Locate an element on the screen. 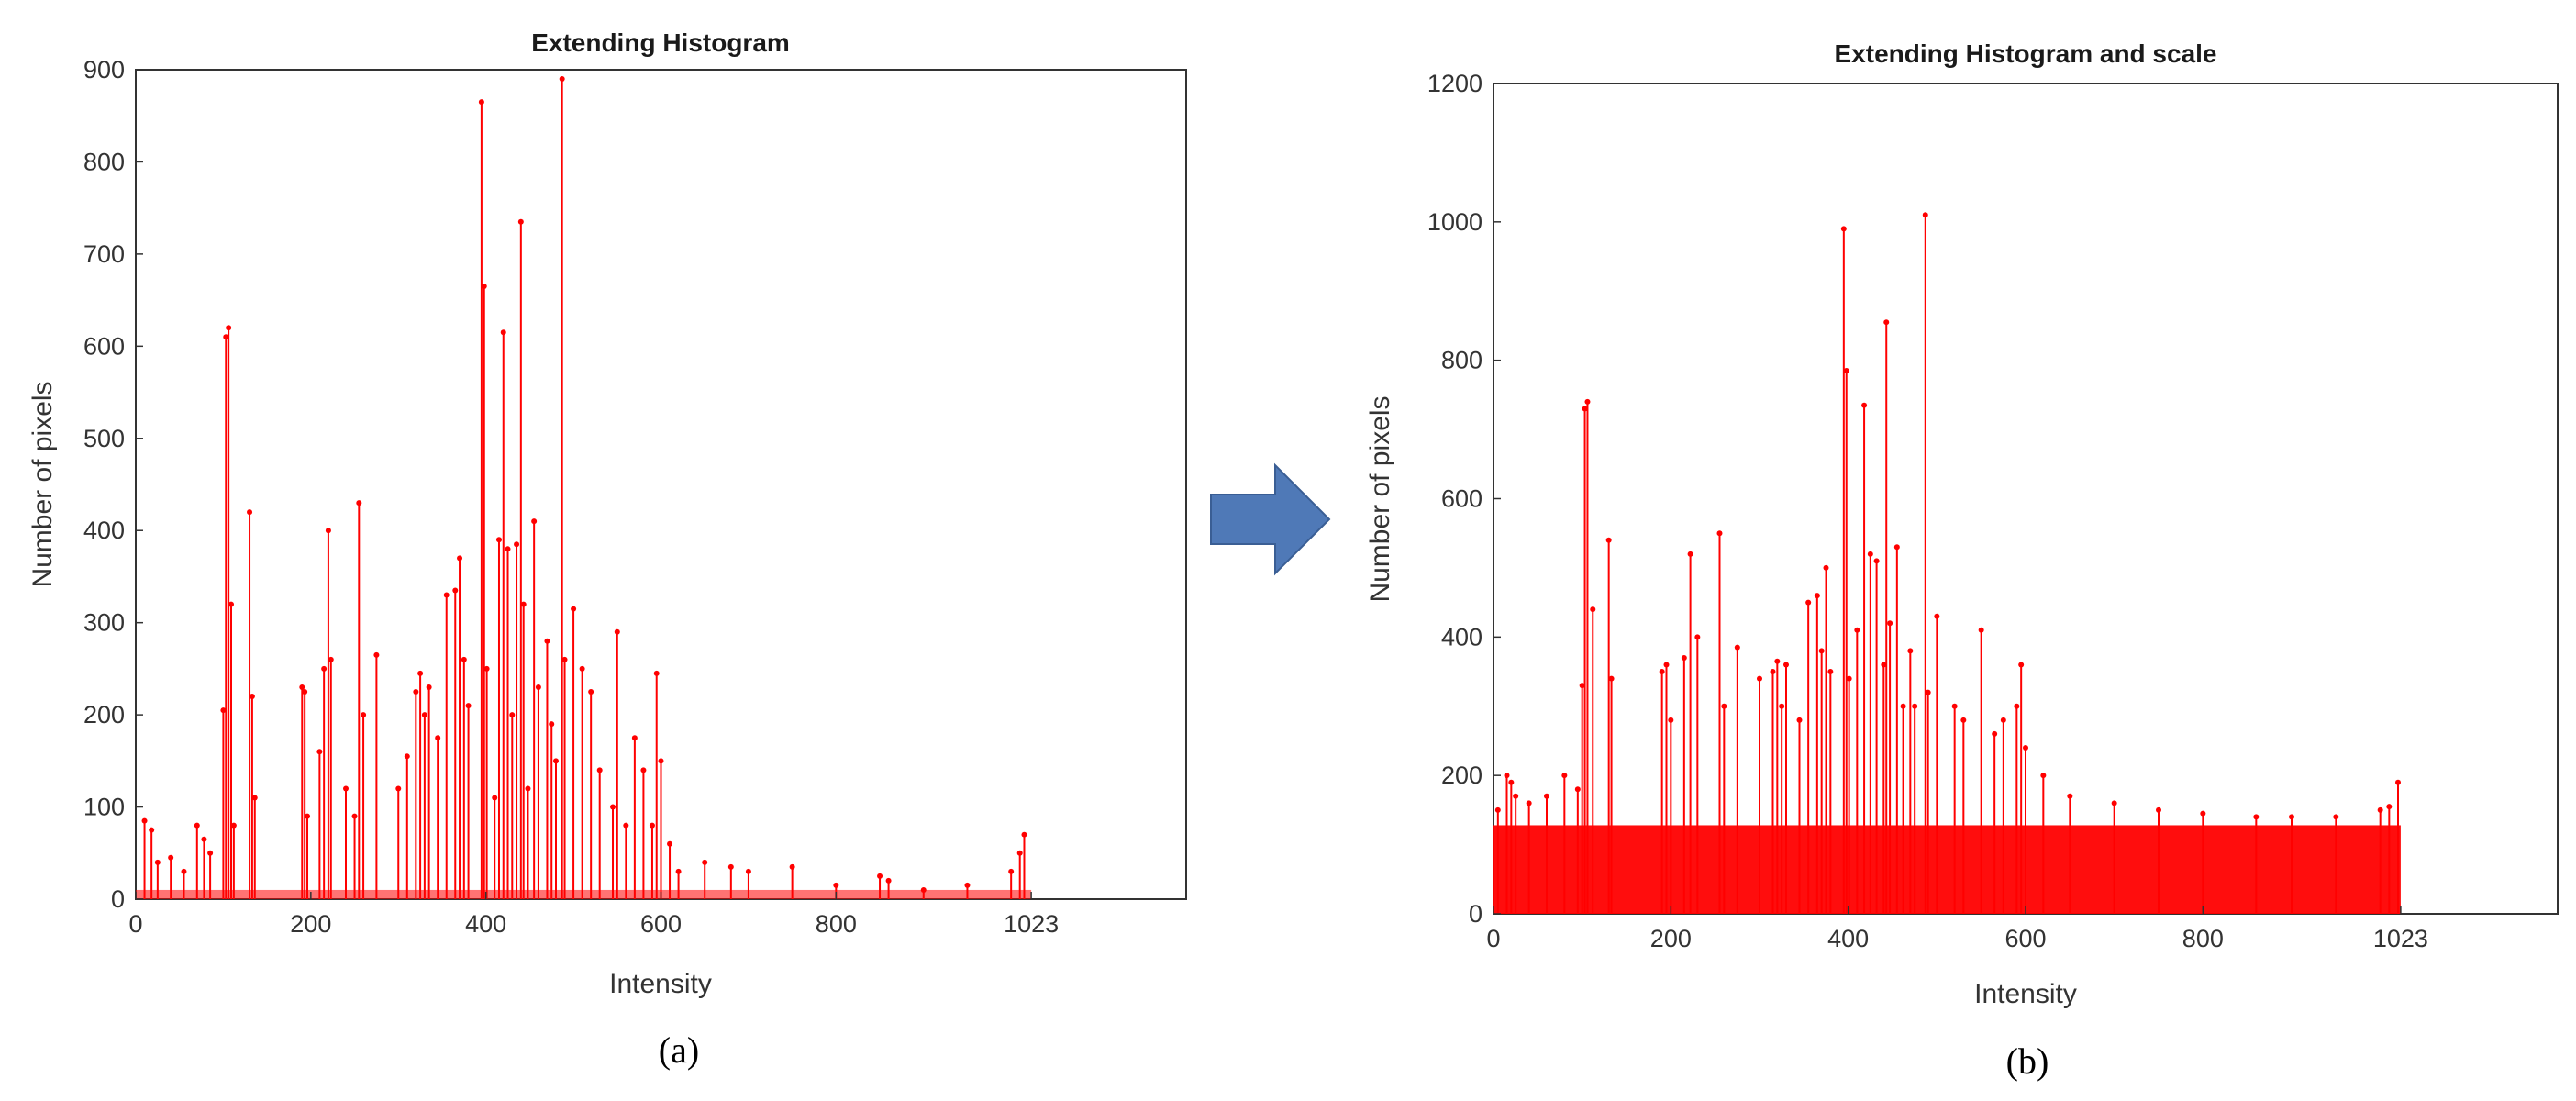 The width and height of the screenshot is (2576, 1101). y-tick-label-b: 400 is located at coordinates (1461, 637).